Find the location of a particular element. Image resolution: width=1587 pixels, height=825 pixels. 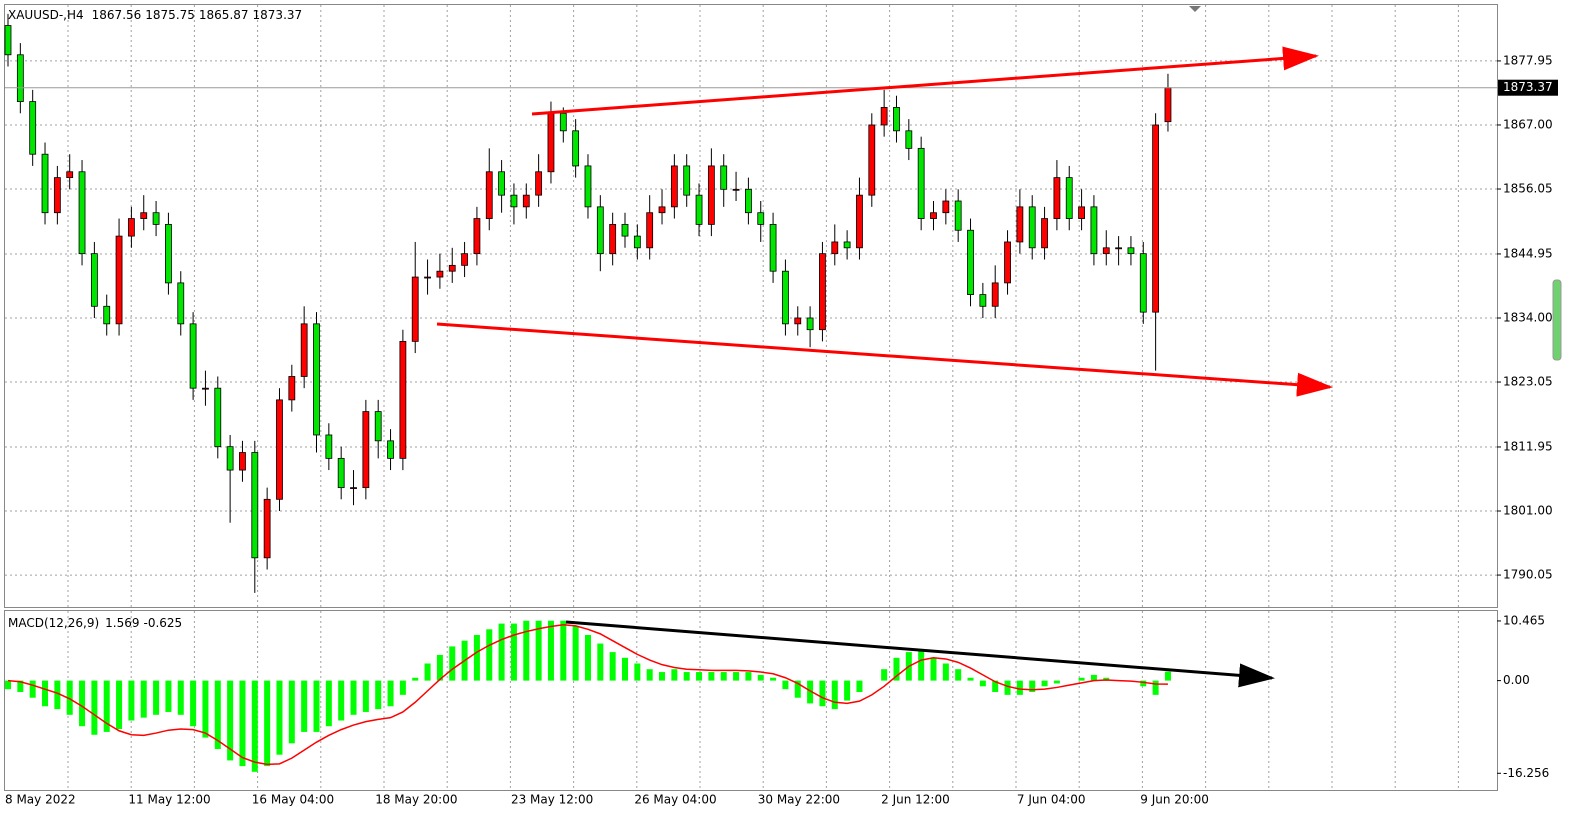

y-tick-label: 1844.95 is located at coordinates (1528, 253).